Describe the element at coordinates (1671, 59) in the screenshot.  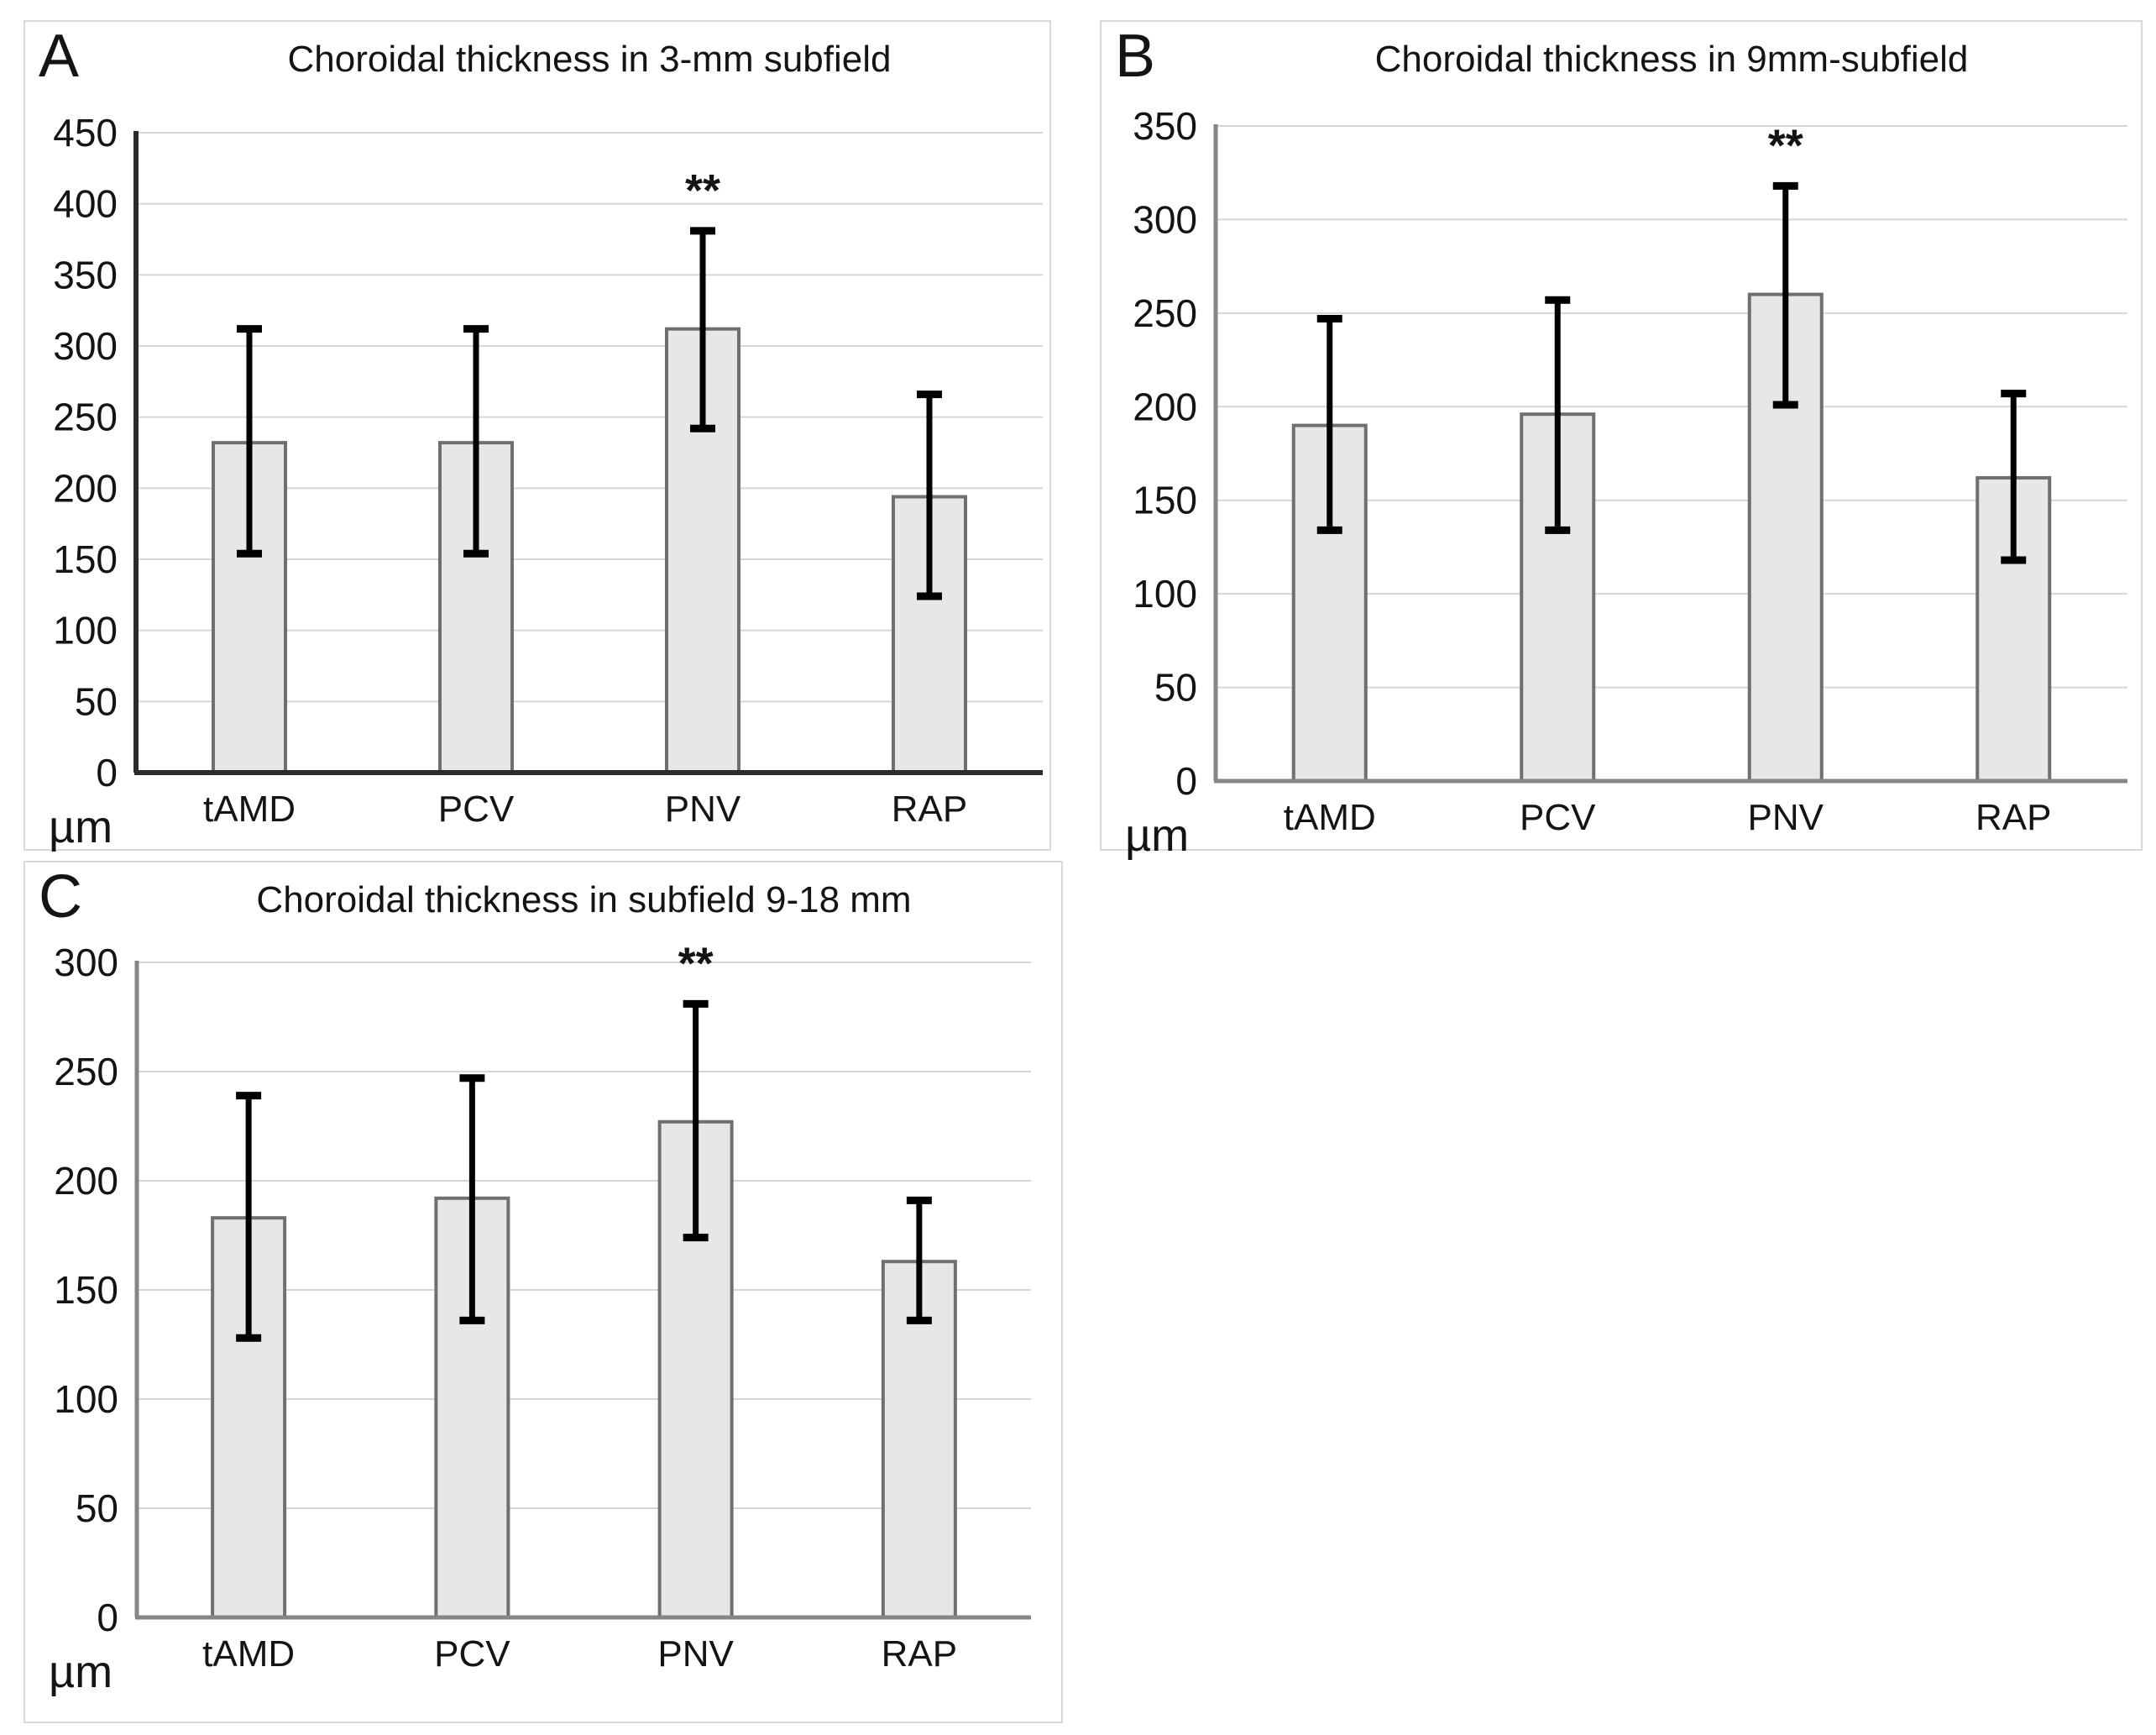
I see `chart-title-b: Choroidal thickness in 9mm-subfield` at that location.